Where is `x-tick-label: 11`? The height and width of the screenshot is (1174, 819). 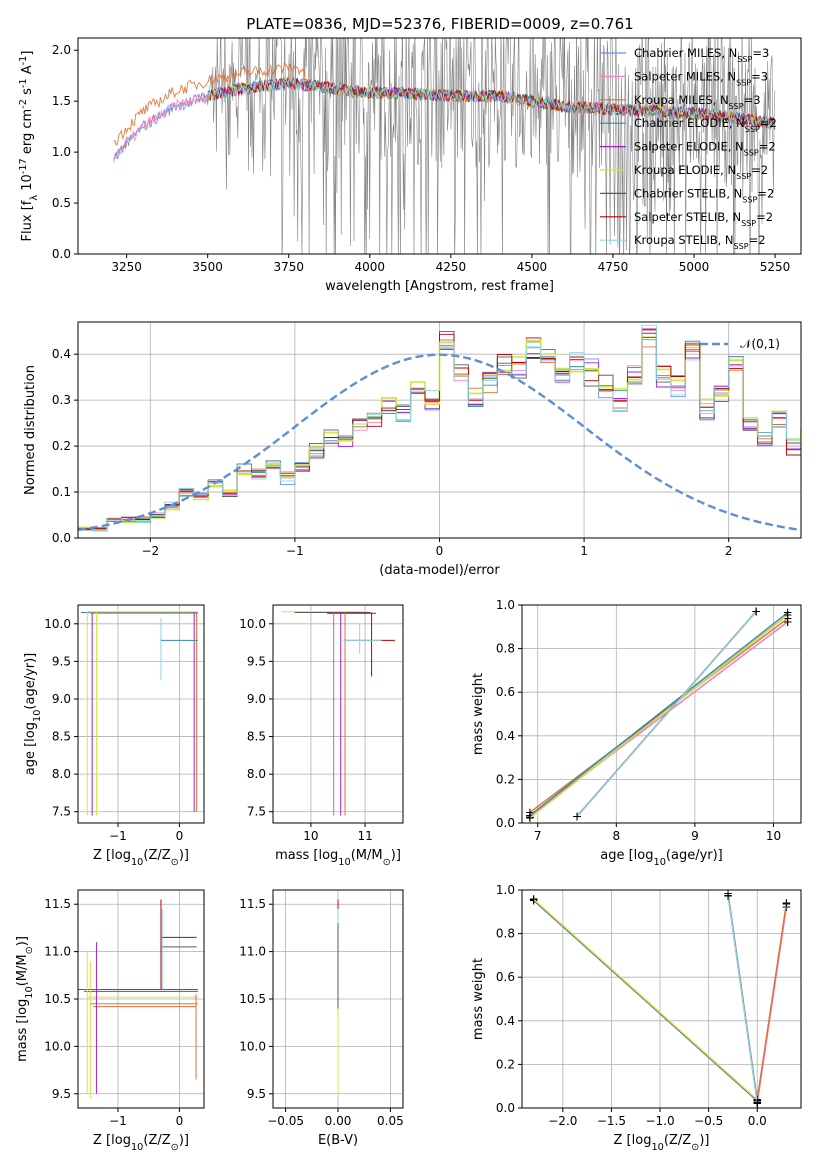 x-tick-label: 11 is located at coordinates (364, 836).